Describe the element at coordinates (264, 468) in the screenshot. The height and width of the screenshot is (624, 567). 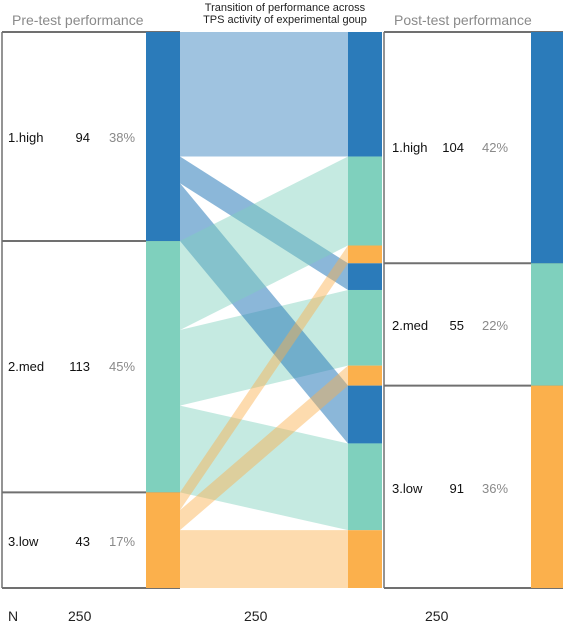
I see `flow-med-to-low` at that location.